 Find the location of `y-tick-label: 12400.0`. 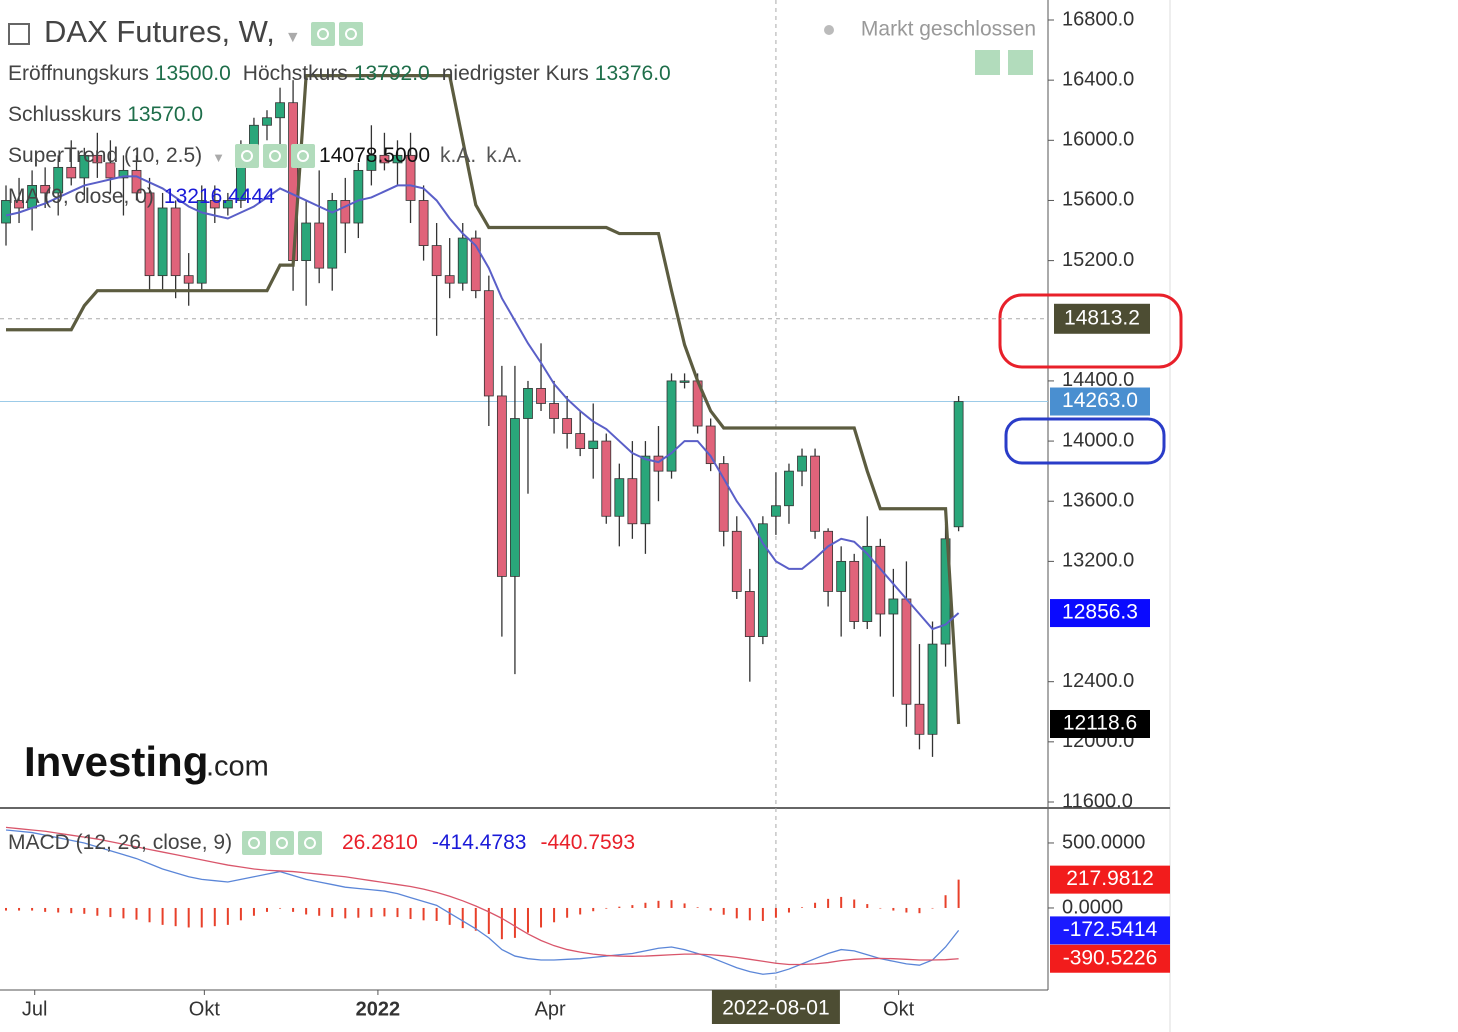

y-tick-label: 12400.0 is located at coordinates (1098, 681).